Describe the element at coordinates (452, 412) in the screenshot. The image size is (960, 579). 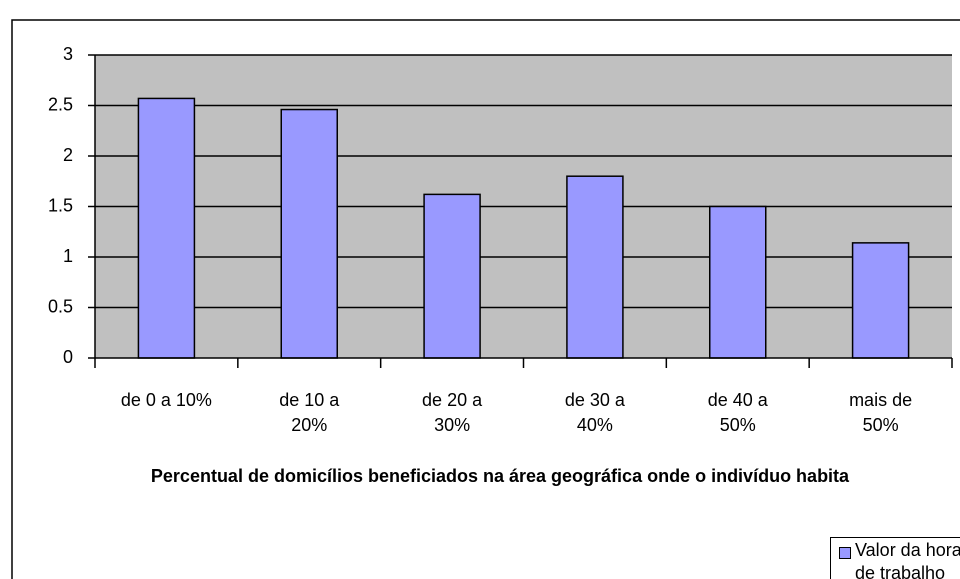
I see `x-tick-label: de 20 a 30%` at that location.